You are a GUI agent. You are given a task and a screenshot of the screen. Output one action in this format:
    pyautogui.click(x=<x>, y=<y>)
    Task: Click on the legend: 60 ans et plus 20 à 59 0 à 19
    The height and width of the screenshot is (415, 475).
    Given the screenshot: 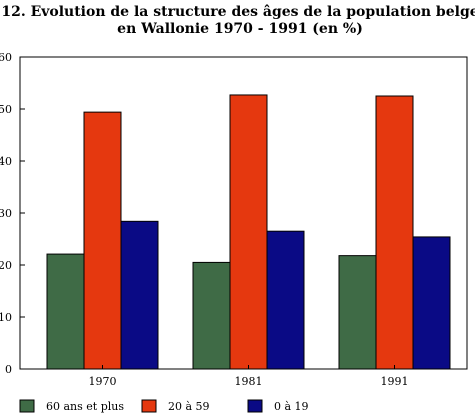 What is the action you would take?
    pyautogui.click(x=164, y=406)
    